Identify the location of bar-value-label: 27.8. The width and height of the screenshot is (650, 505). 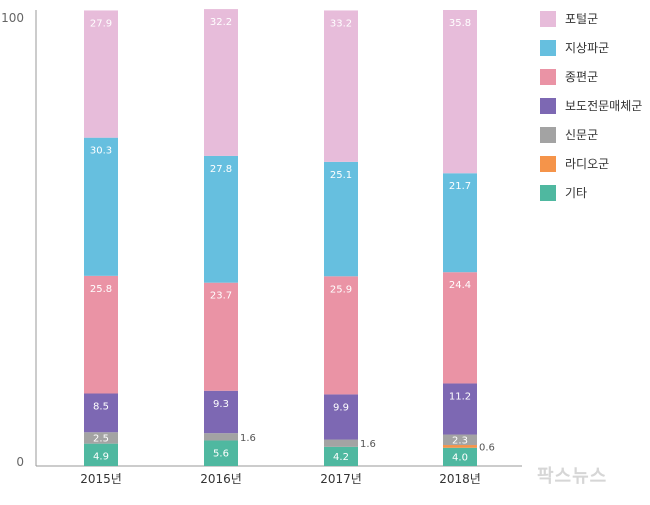
(221, 169).